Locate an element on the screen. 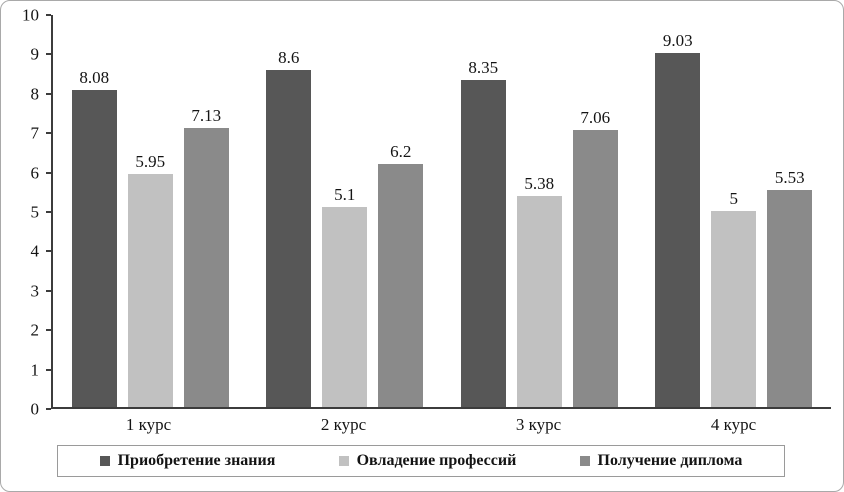 This screenshot has width=844, height=492. legend-item: Приобретение знания is located at coordinates (187, 461).